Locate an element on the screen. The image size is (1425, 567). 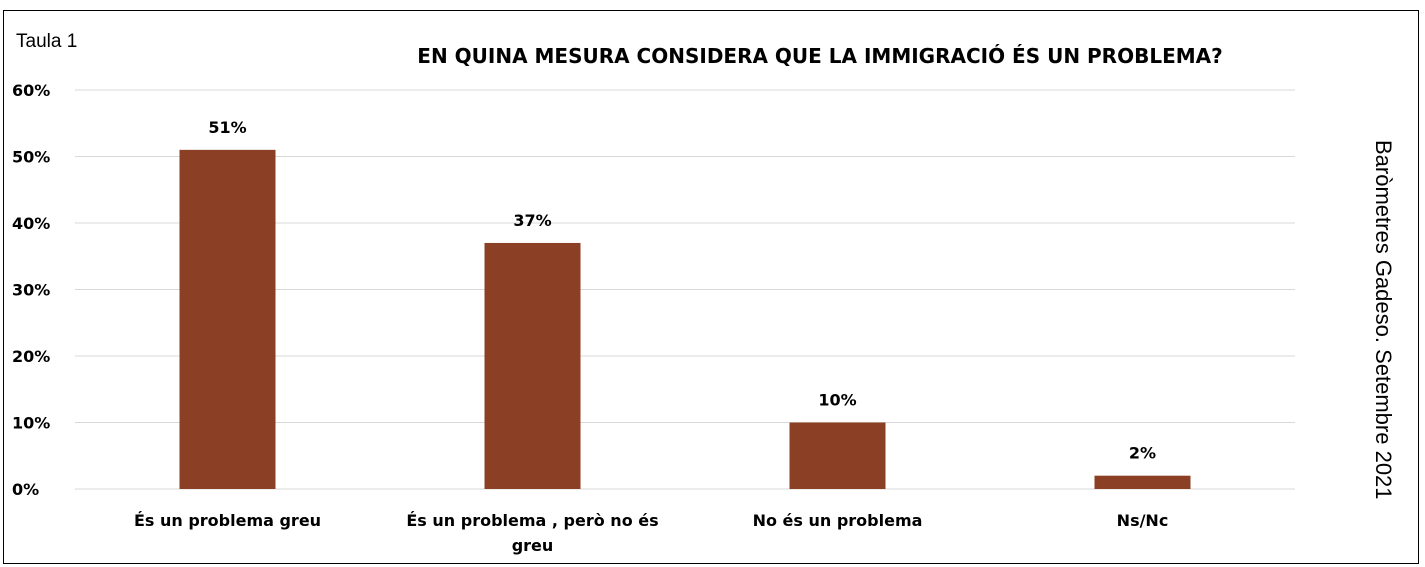
source-note: Baròmetres Gadeso. Setembre 2021 is located at coordinates (1383, 320).